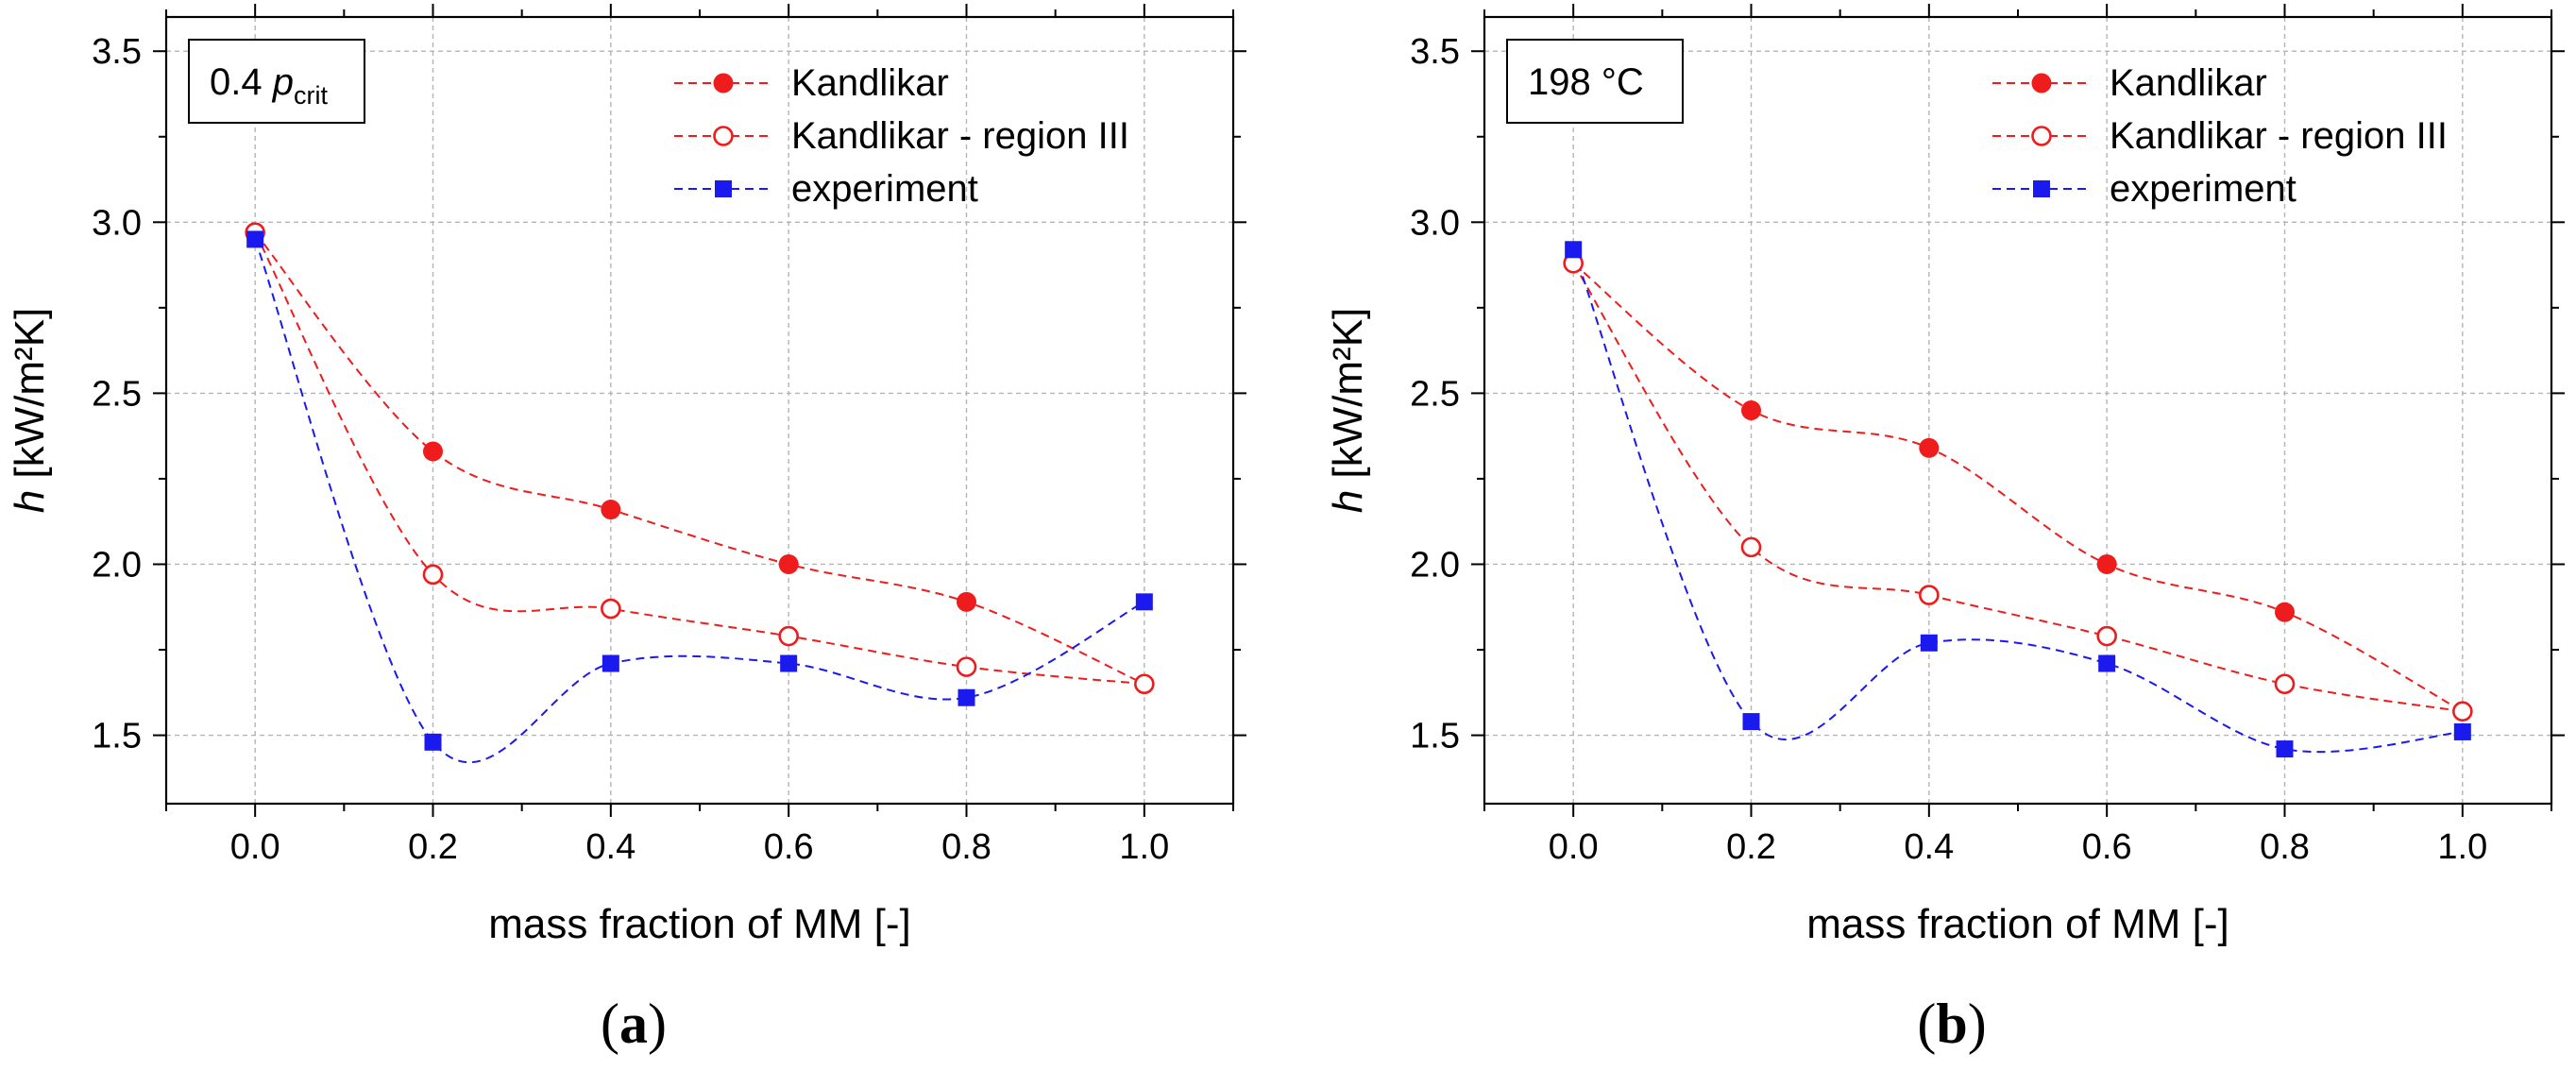  What do you see at coordinates (283, 82) in the screenshot?
I see `annotation-symbol: p` at bounding box center [283, 82].